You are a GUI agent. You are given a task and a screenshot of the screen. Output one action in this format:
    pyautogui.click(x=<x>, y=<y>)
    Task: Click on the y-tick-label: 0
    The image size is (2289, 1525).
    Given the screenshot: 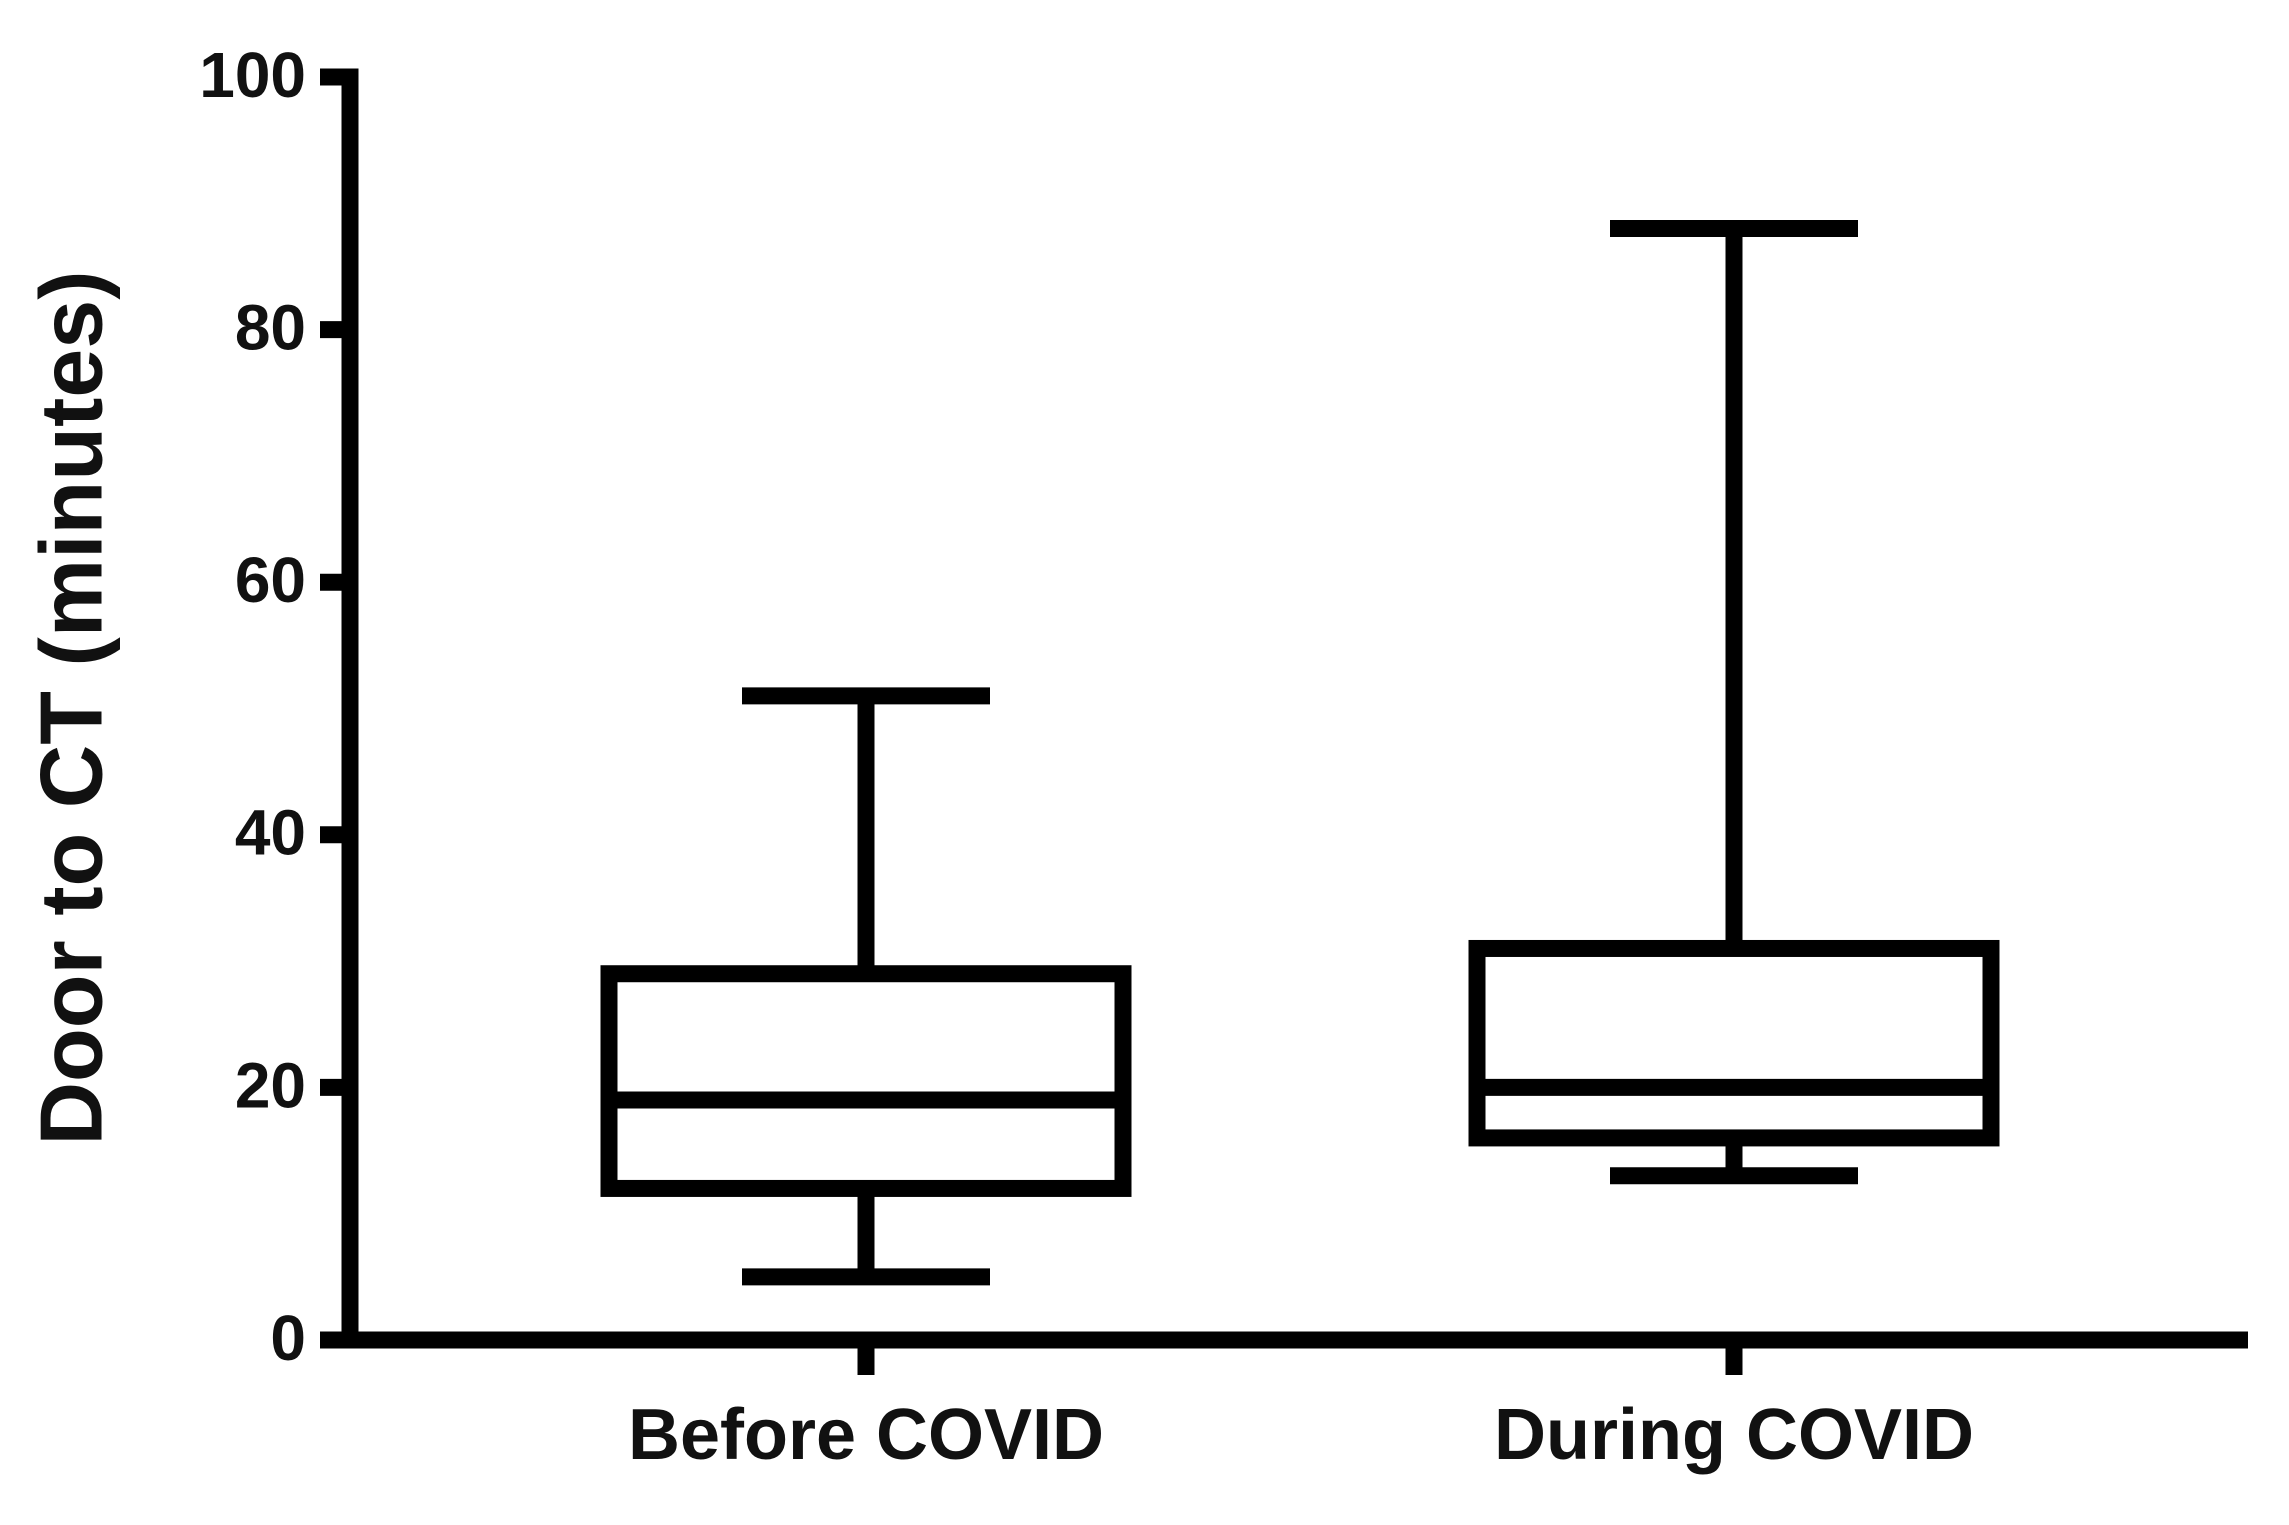 What is the action you would take?
    pyautogui.click(x=288, y=1338)
    